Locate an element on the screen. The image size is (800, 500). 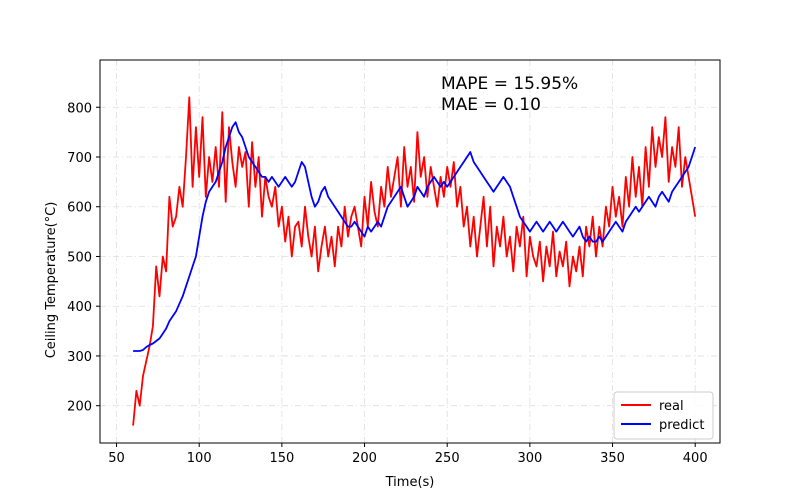
legend-label-predict: predict is located at coordinates (681, 425).